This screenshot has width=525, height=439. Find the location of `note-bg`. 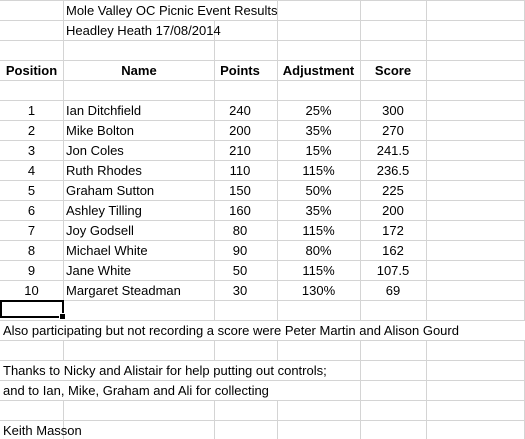

note-bg is located at coordinates (262, 330).